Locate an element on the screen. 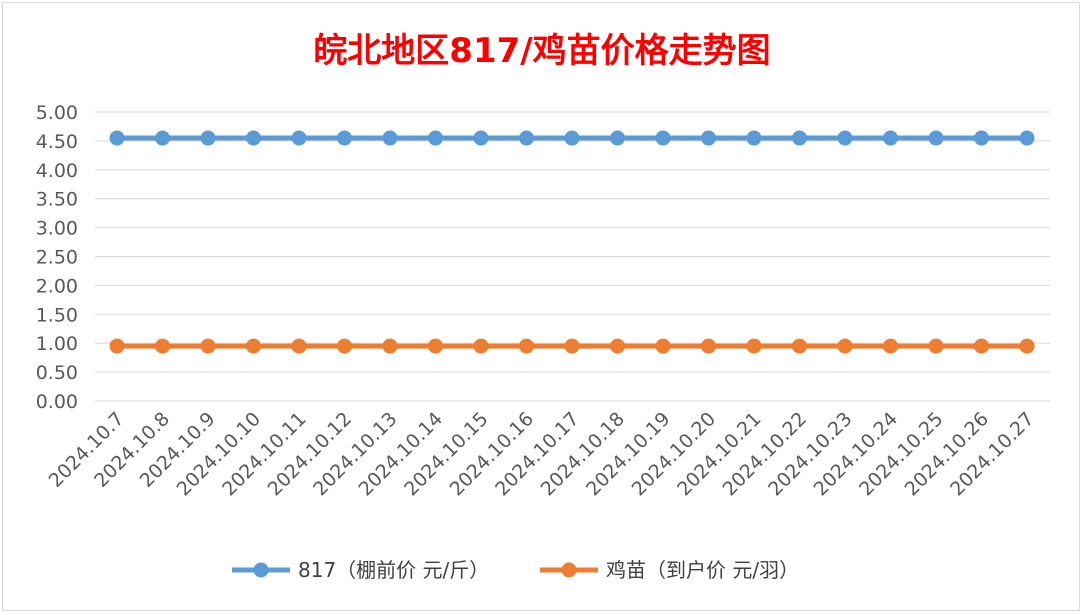 The width and height of the screenshot is (1084, 615). legend-label: 817（棚前价 元/斤） is located at coordinates (393, 570).